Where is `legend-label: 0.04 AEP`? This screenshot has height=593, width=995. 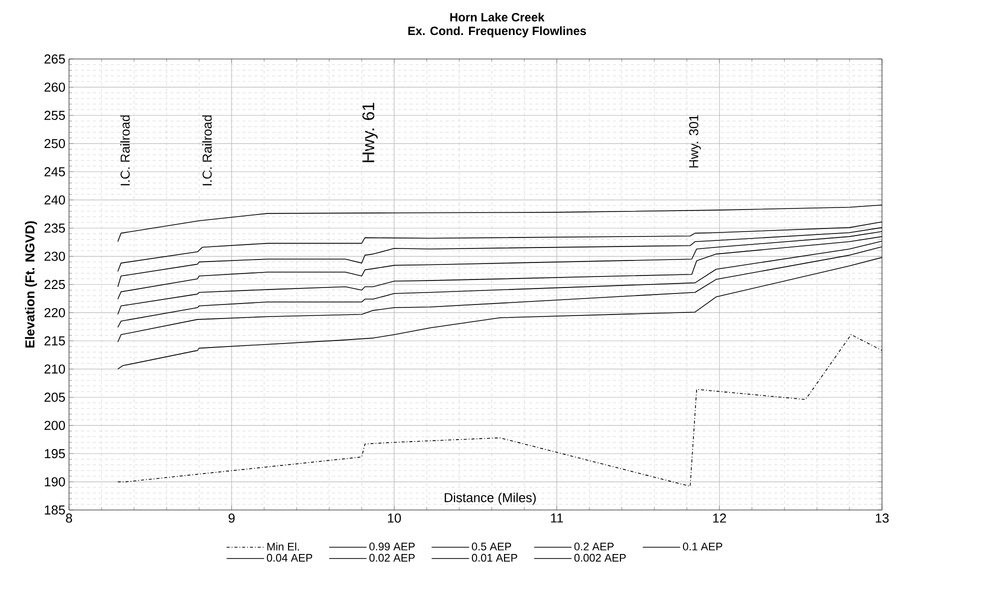 legend-label: 0.04 AEP is located at coordinates (289, 558).